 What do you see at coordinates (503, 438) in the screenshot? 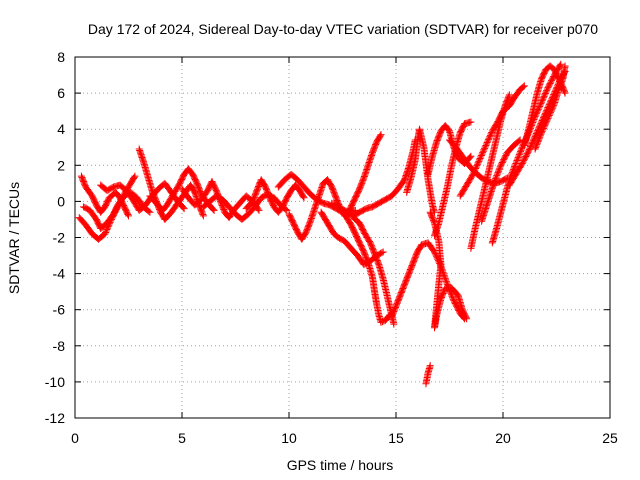
I see `x-tick-label: 20` at bounding box center [503, 438].